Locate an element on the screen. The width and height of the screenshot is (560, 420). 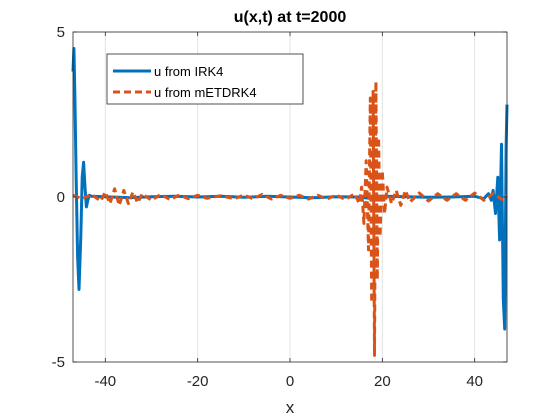
x-tick-label: -20 is located at coordinates (198, 381).